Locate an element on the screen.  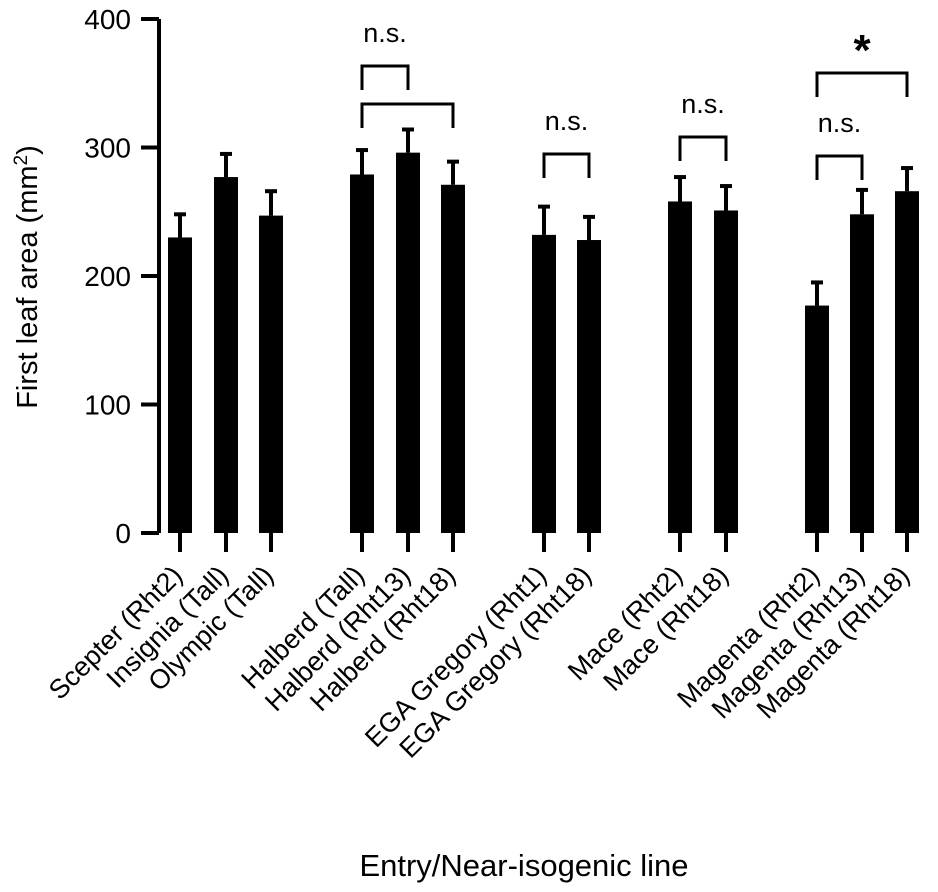
y-axis: 0 100 200 300 400 is located at coordinates (122, 276).